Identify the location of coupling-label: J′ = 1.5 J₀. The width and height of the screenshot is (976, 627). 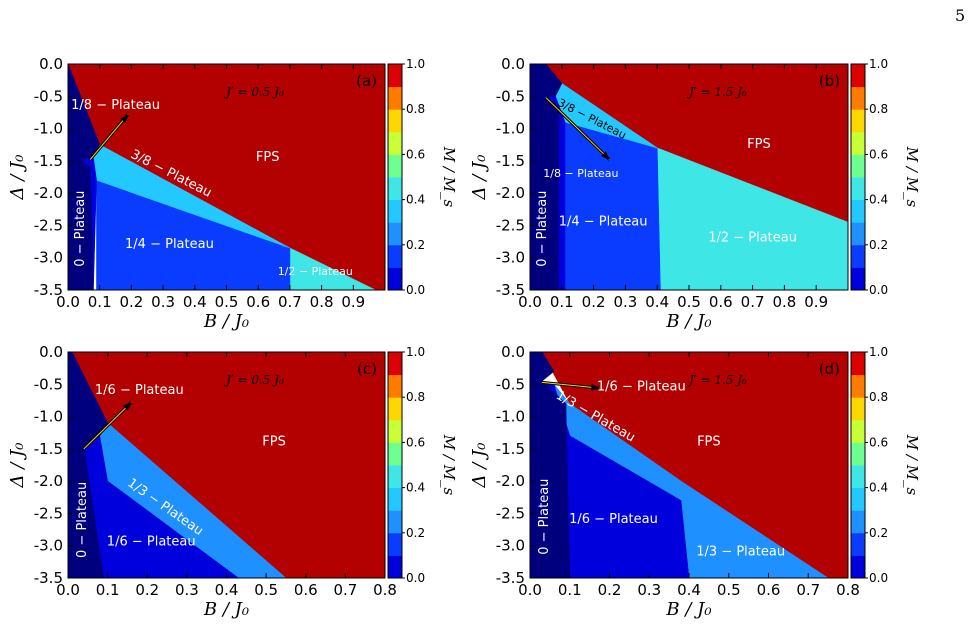
(716, 380).